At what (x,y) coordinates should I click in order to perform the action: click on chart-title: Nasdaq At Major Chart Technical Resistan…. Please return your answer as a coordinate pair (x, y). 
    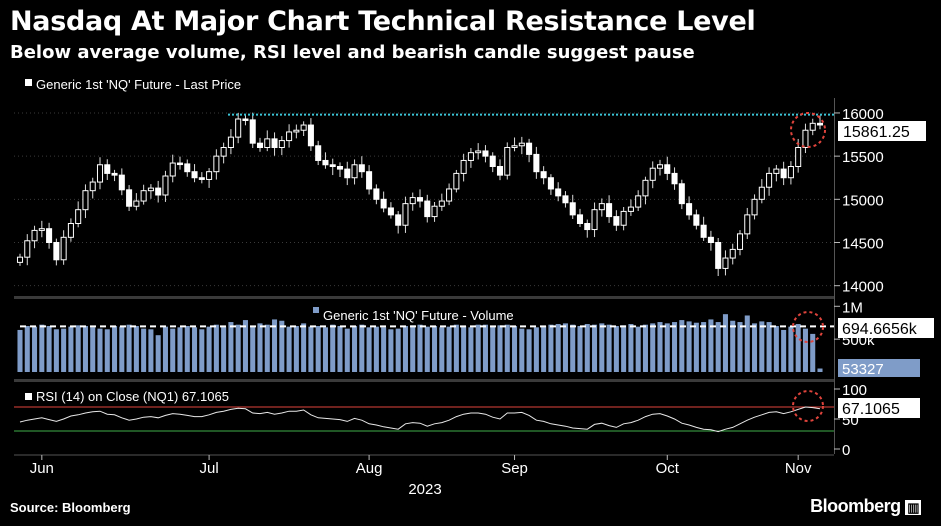
    Looking at the image, I should click on (383, 21).